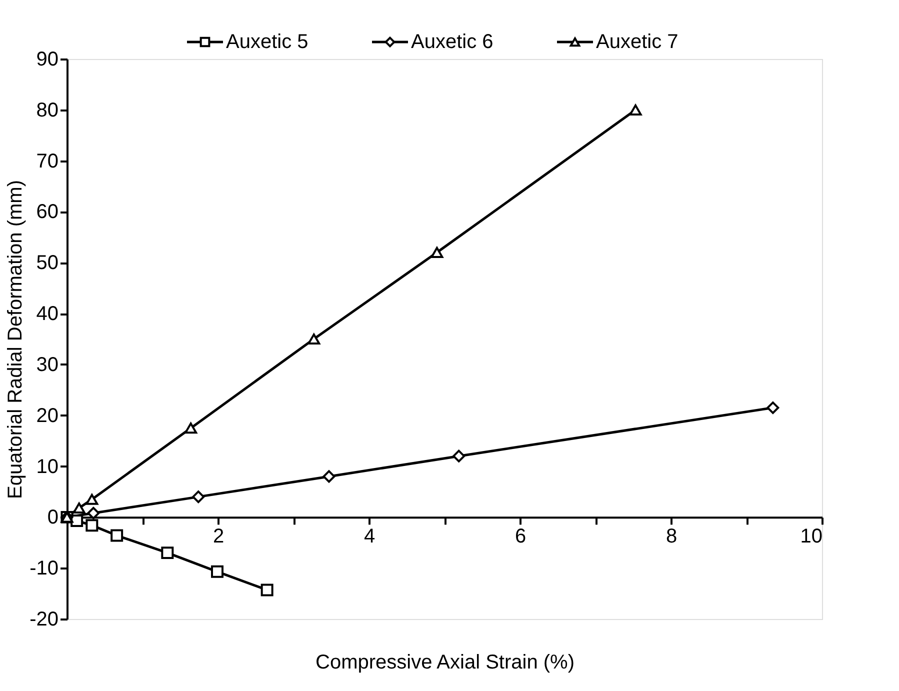  What do you see at coordinates (445, 663) in the screenshot?
I see `x-axis-title: Compressive Axial Strain (%)` at bounding box center [445, 663].